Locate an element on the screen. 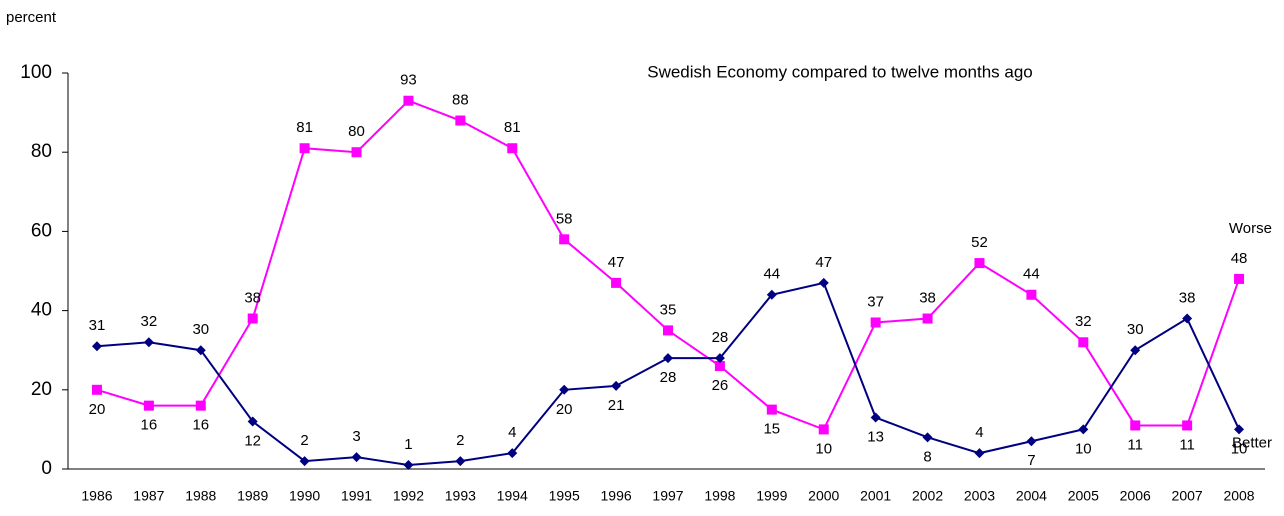  y-tick-label: 0 is located at coordinates (46, 468).